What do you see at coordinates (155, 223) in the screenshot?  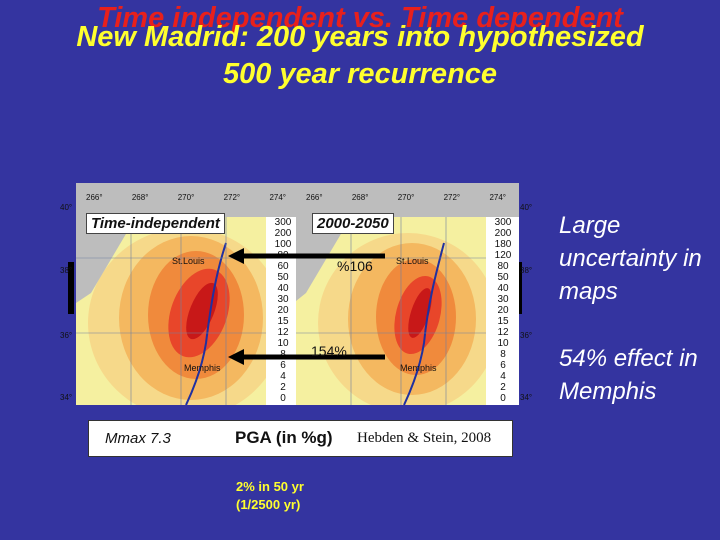 I see `map-left-label: Time-independent` at bounding box center [155, 223].